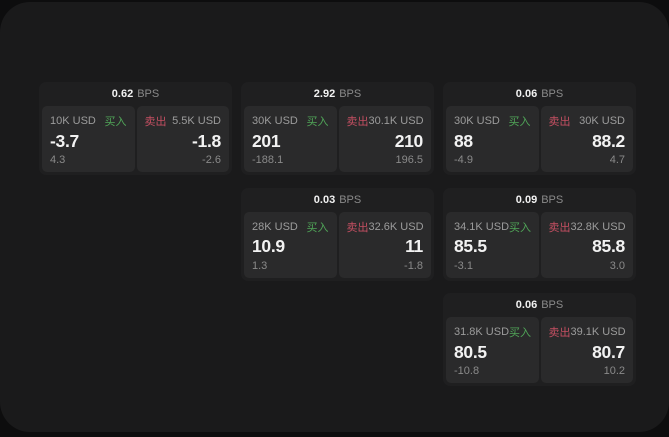  Describe the element at coordinates (268, 246) in the screenshot. I see `buy-price: 10.9` at that location.